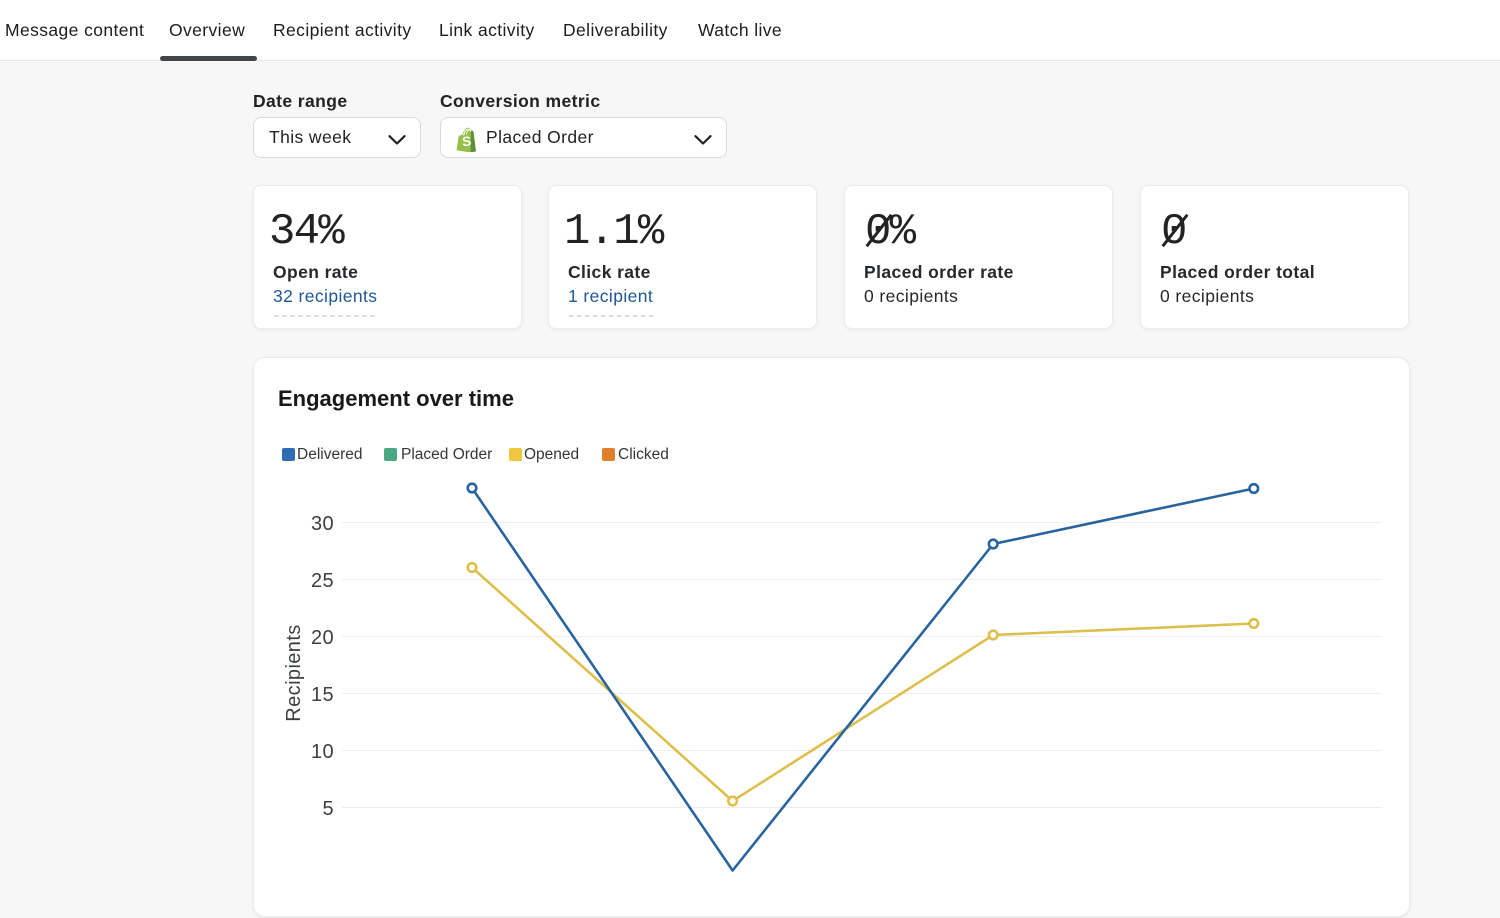 This screenshot has width=1500, height=918. I want to click on svg-text: 25, so click(322, 581).